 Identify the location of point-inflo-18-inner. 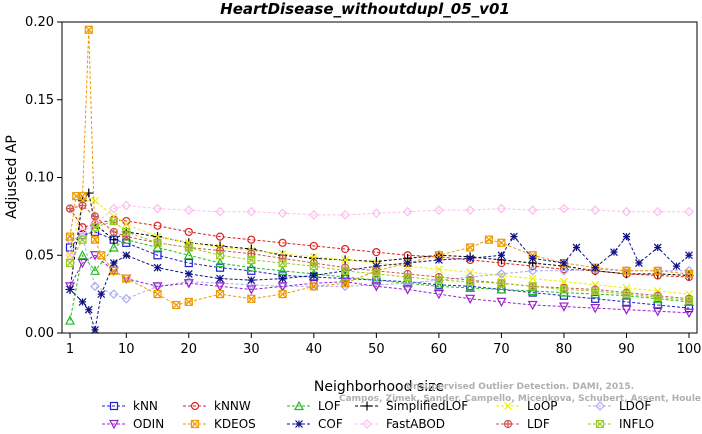
(564, 289).